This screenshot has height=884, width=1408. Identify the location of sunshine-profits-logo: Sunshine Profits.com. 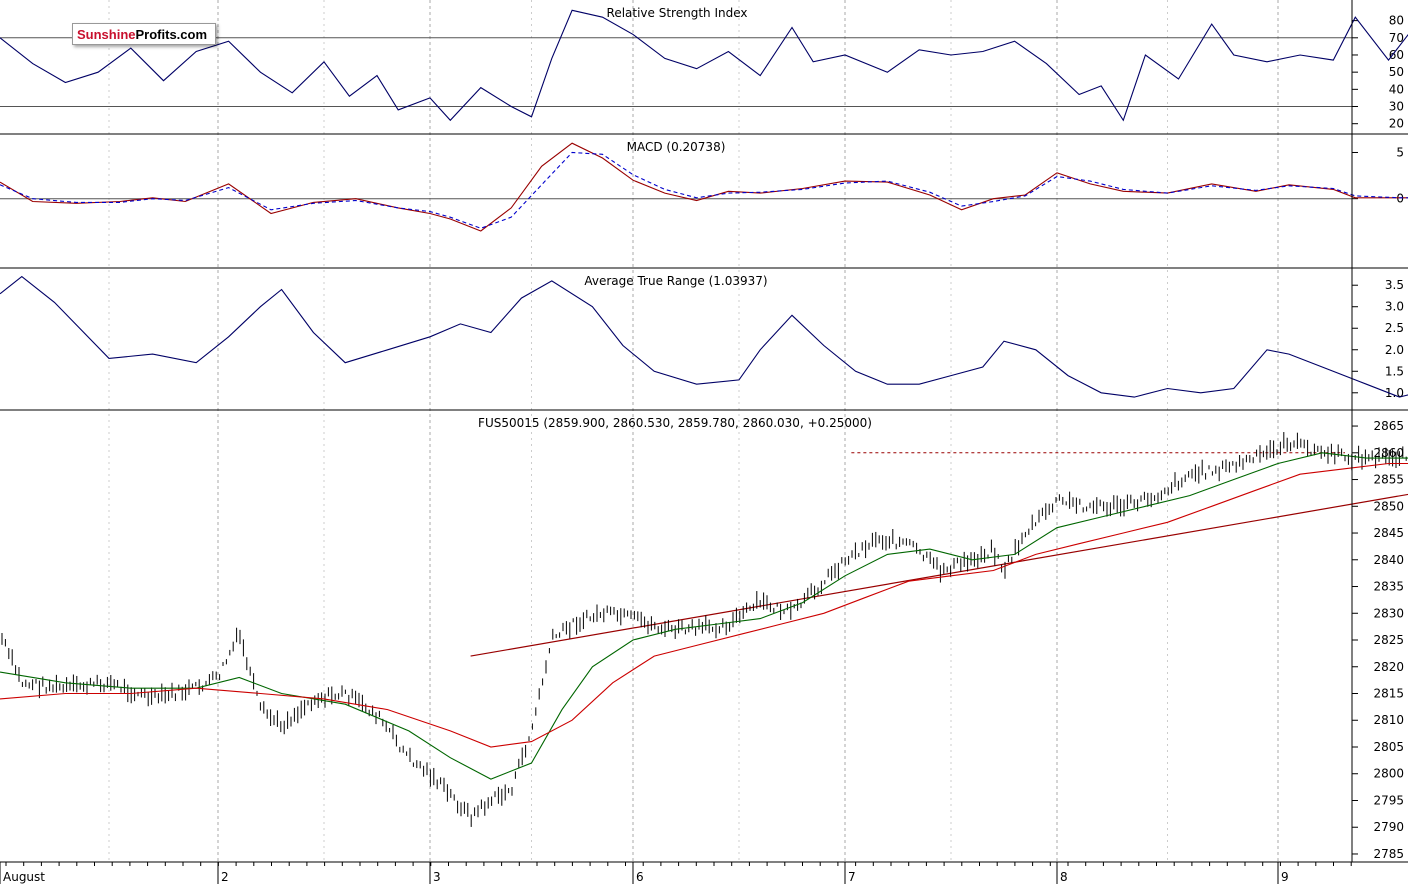
(144, 34).